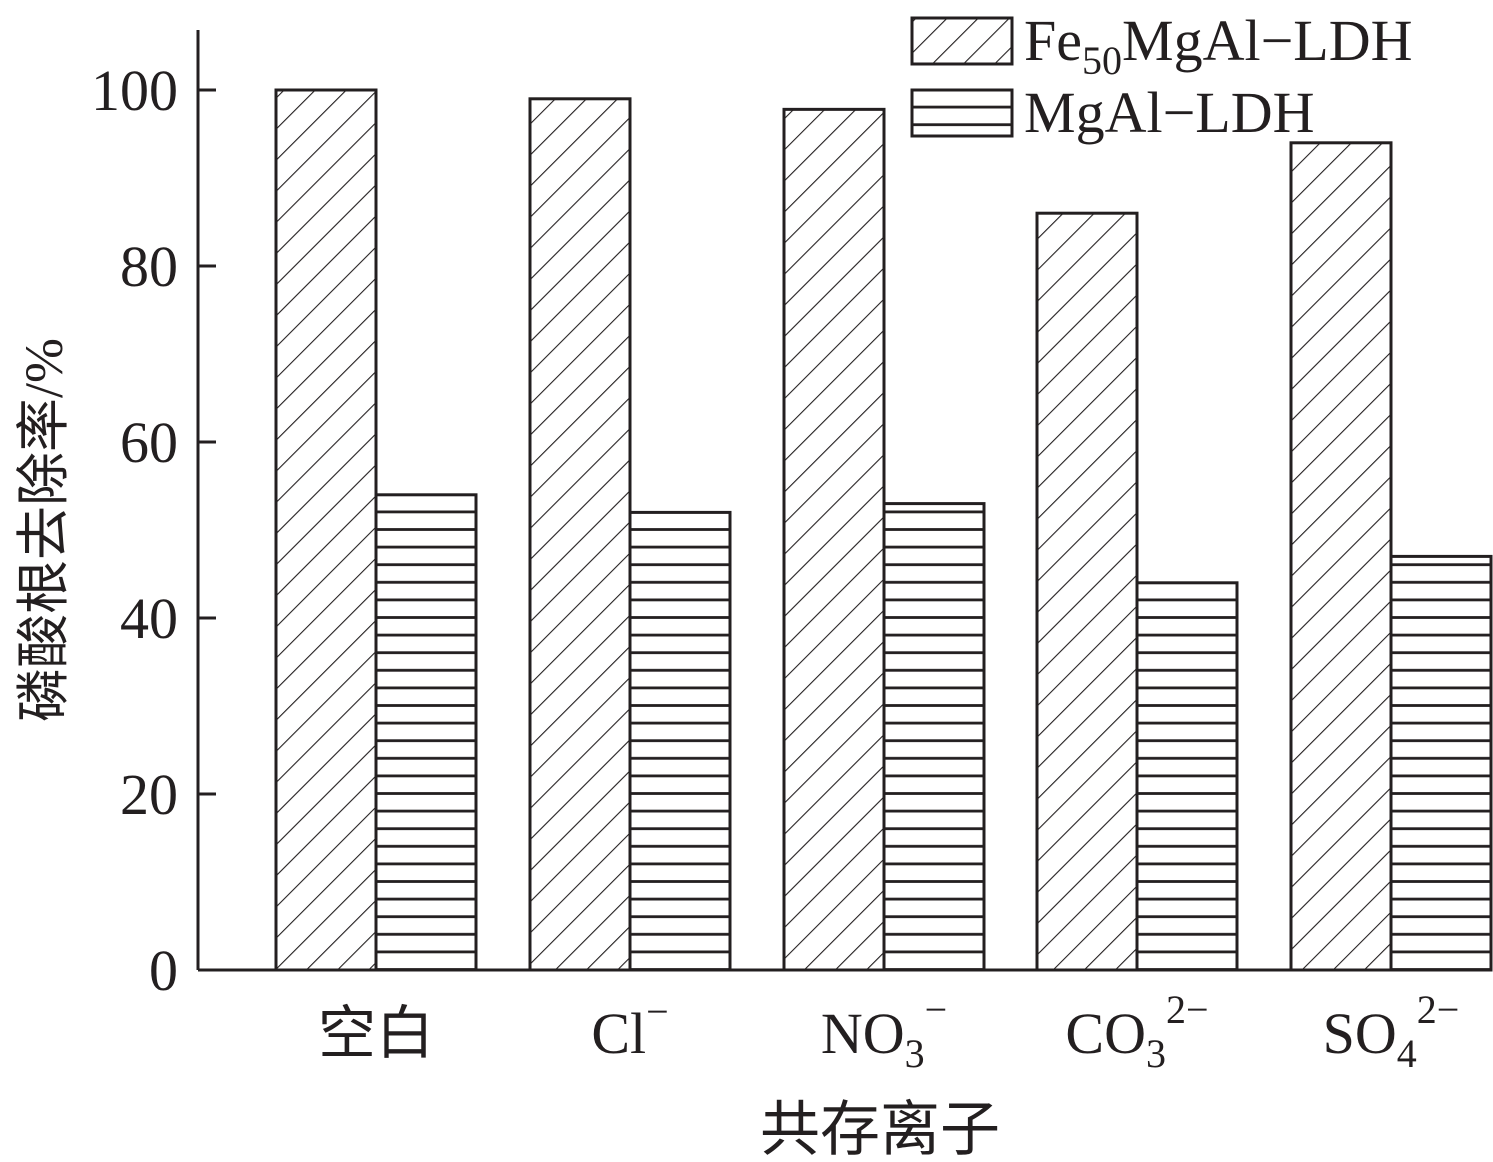  I want to click on x-axis-label: 共存离子, so click(880, 1129).